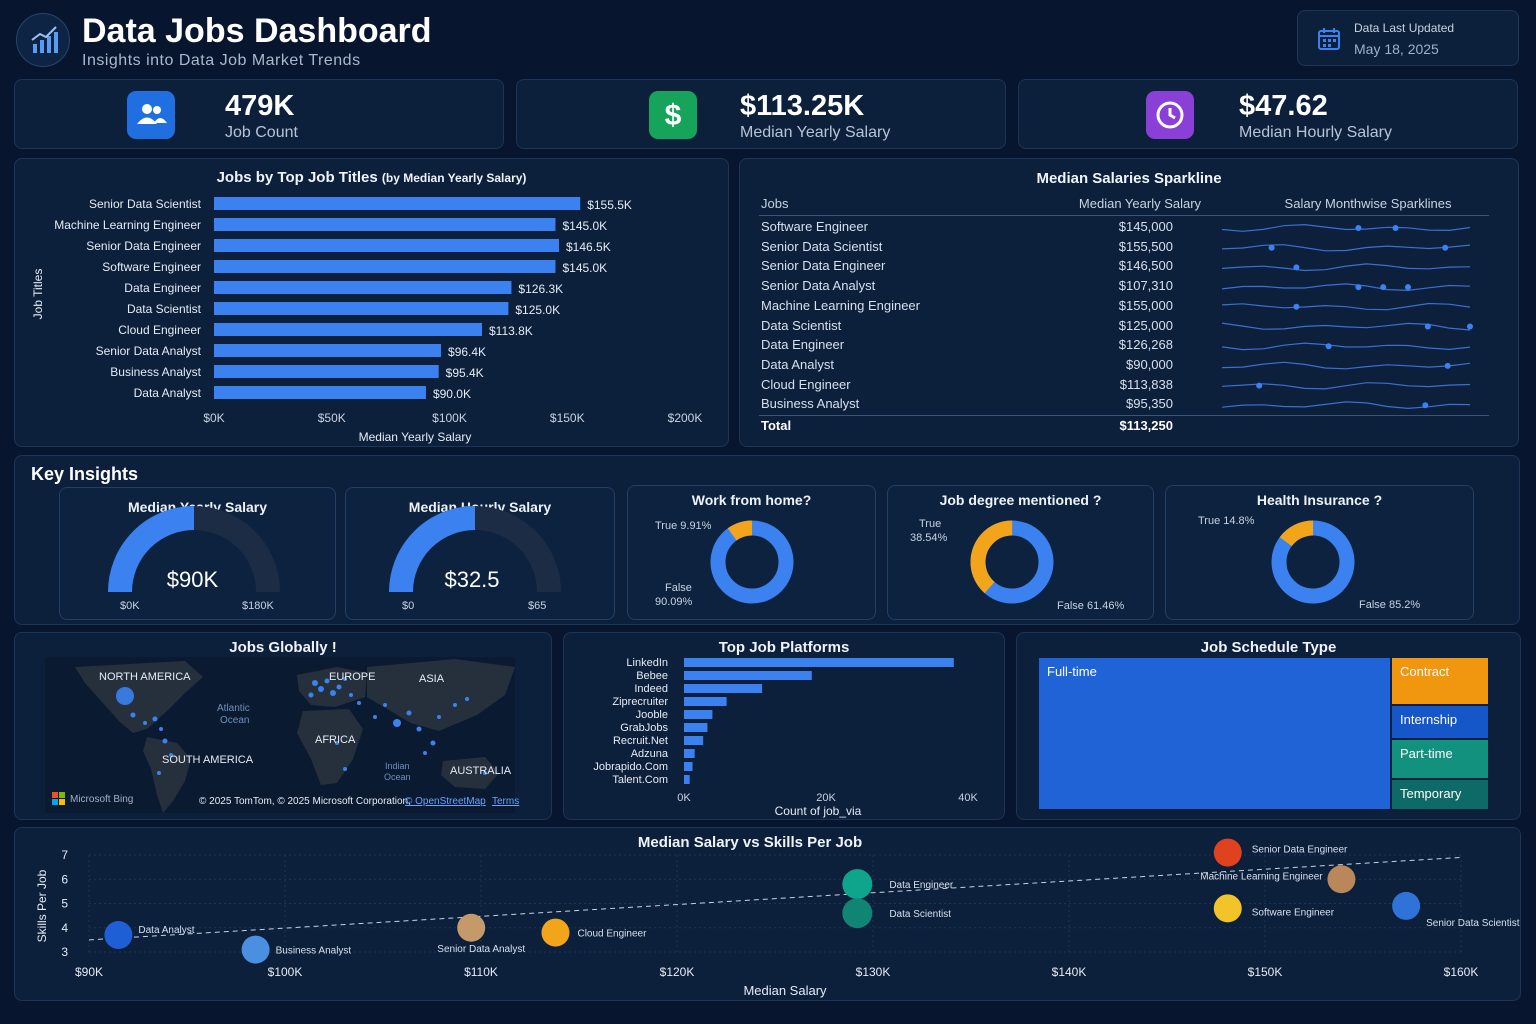  Describe the element at coordinates (920, 914) in the screenshot. I see `point-label: Data Scientist` at that location.